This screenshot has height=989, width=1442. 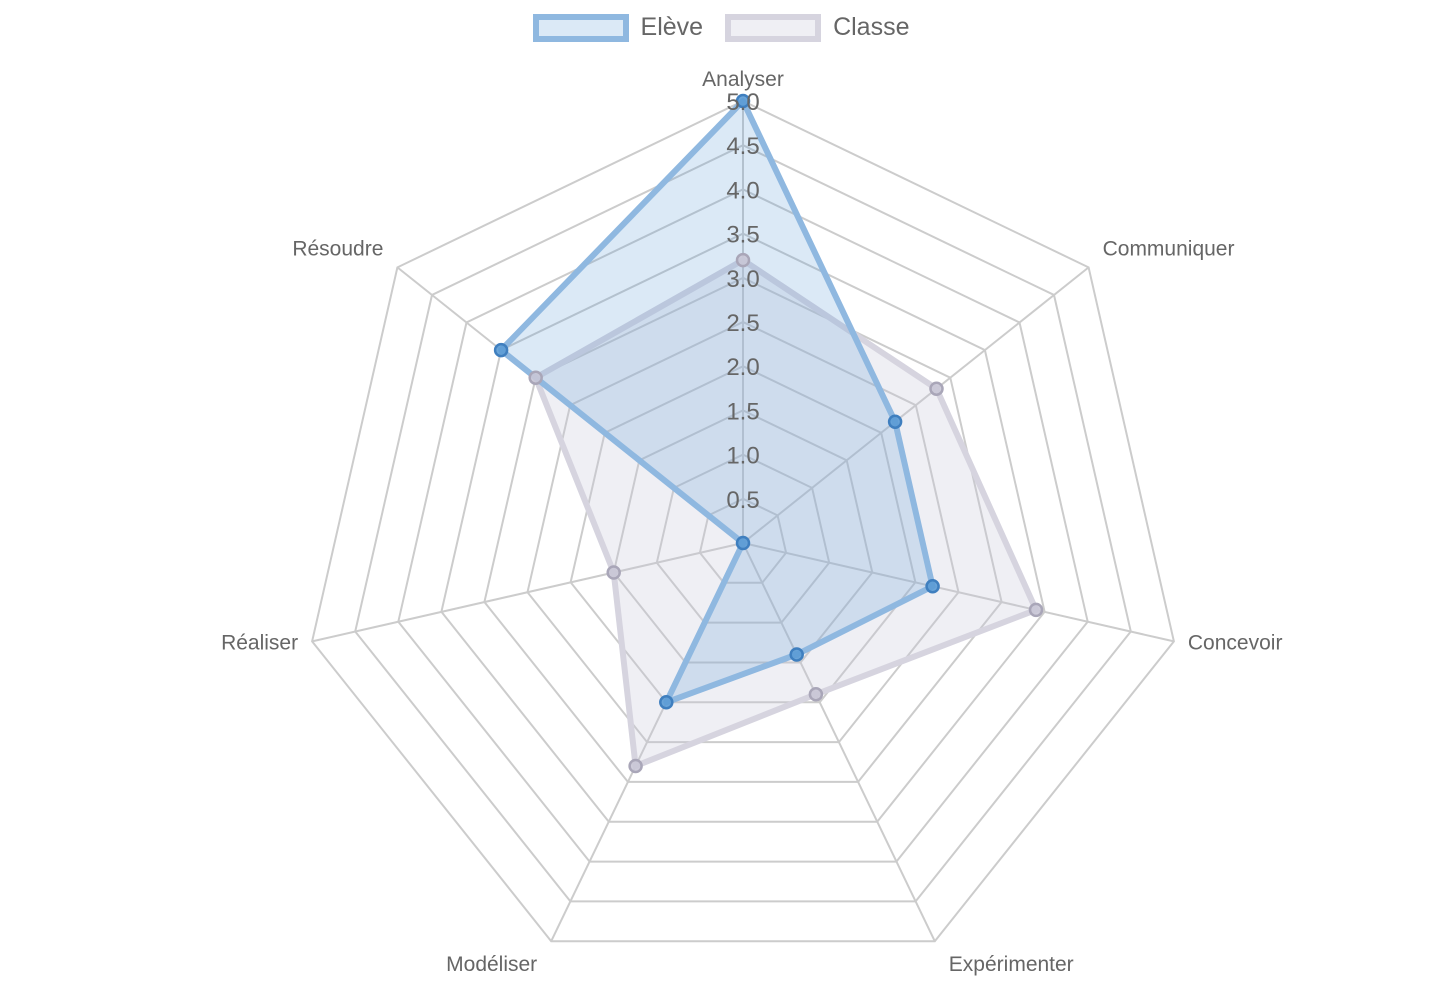 I want to click on legend-label-classe: Classe, so click(x=871, y=27).